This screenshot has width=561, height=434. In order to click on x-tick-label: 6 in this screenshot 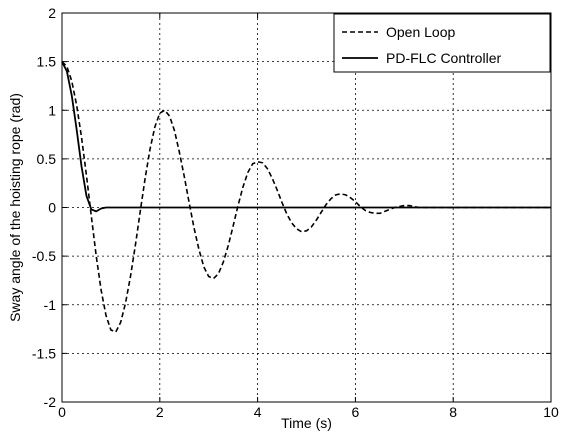, I will do `click(356, 412)`.